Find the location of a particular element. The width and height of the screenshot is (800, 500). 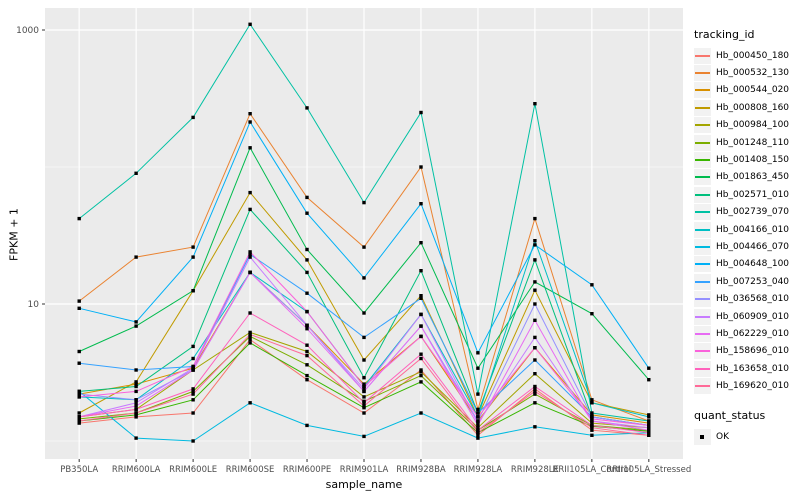

legend-entry-quant-ok: OK is located at coordinates (746, 436).